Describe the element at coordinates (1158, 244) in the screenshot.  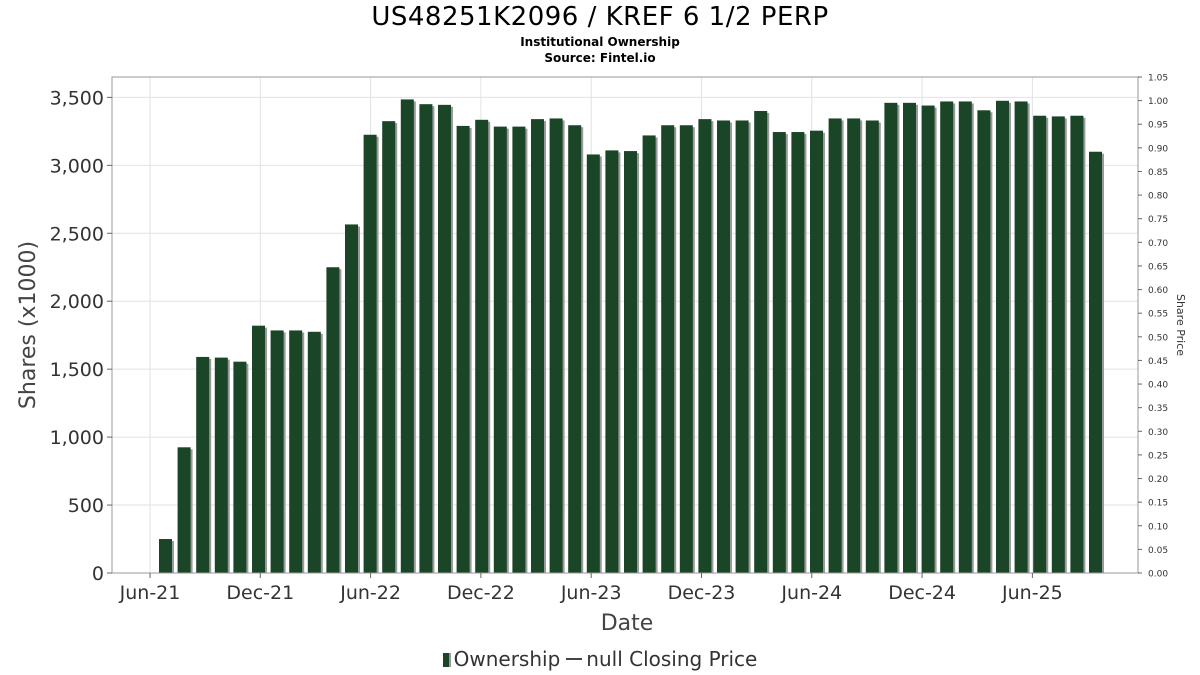
I see `y2-tick-label: 0.70` at that location.